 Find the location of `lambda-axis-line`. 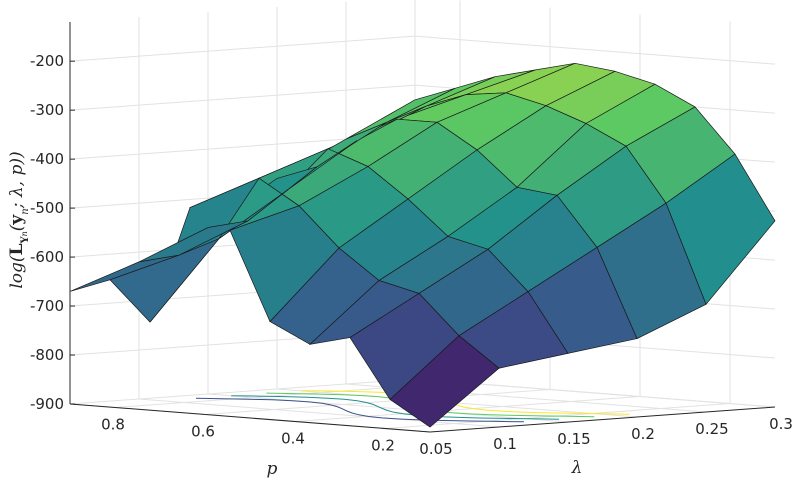

lambda-axis-line is located at coordinates (602, 419).